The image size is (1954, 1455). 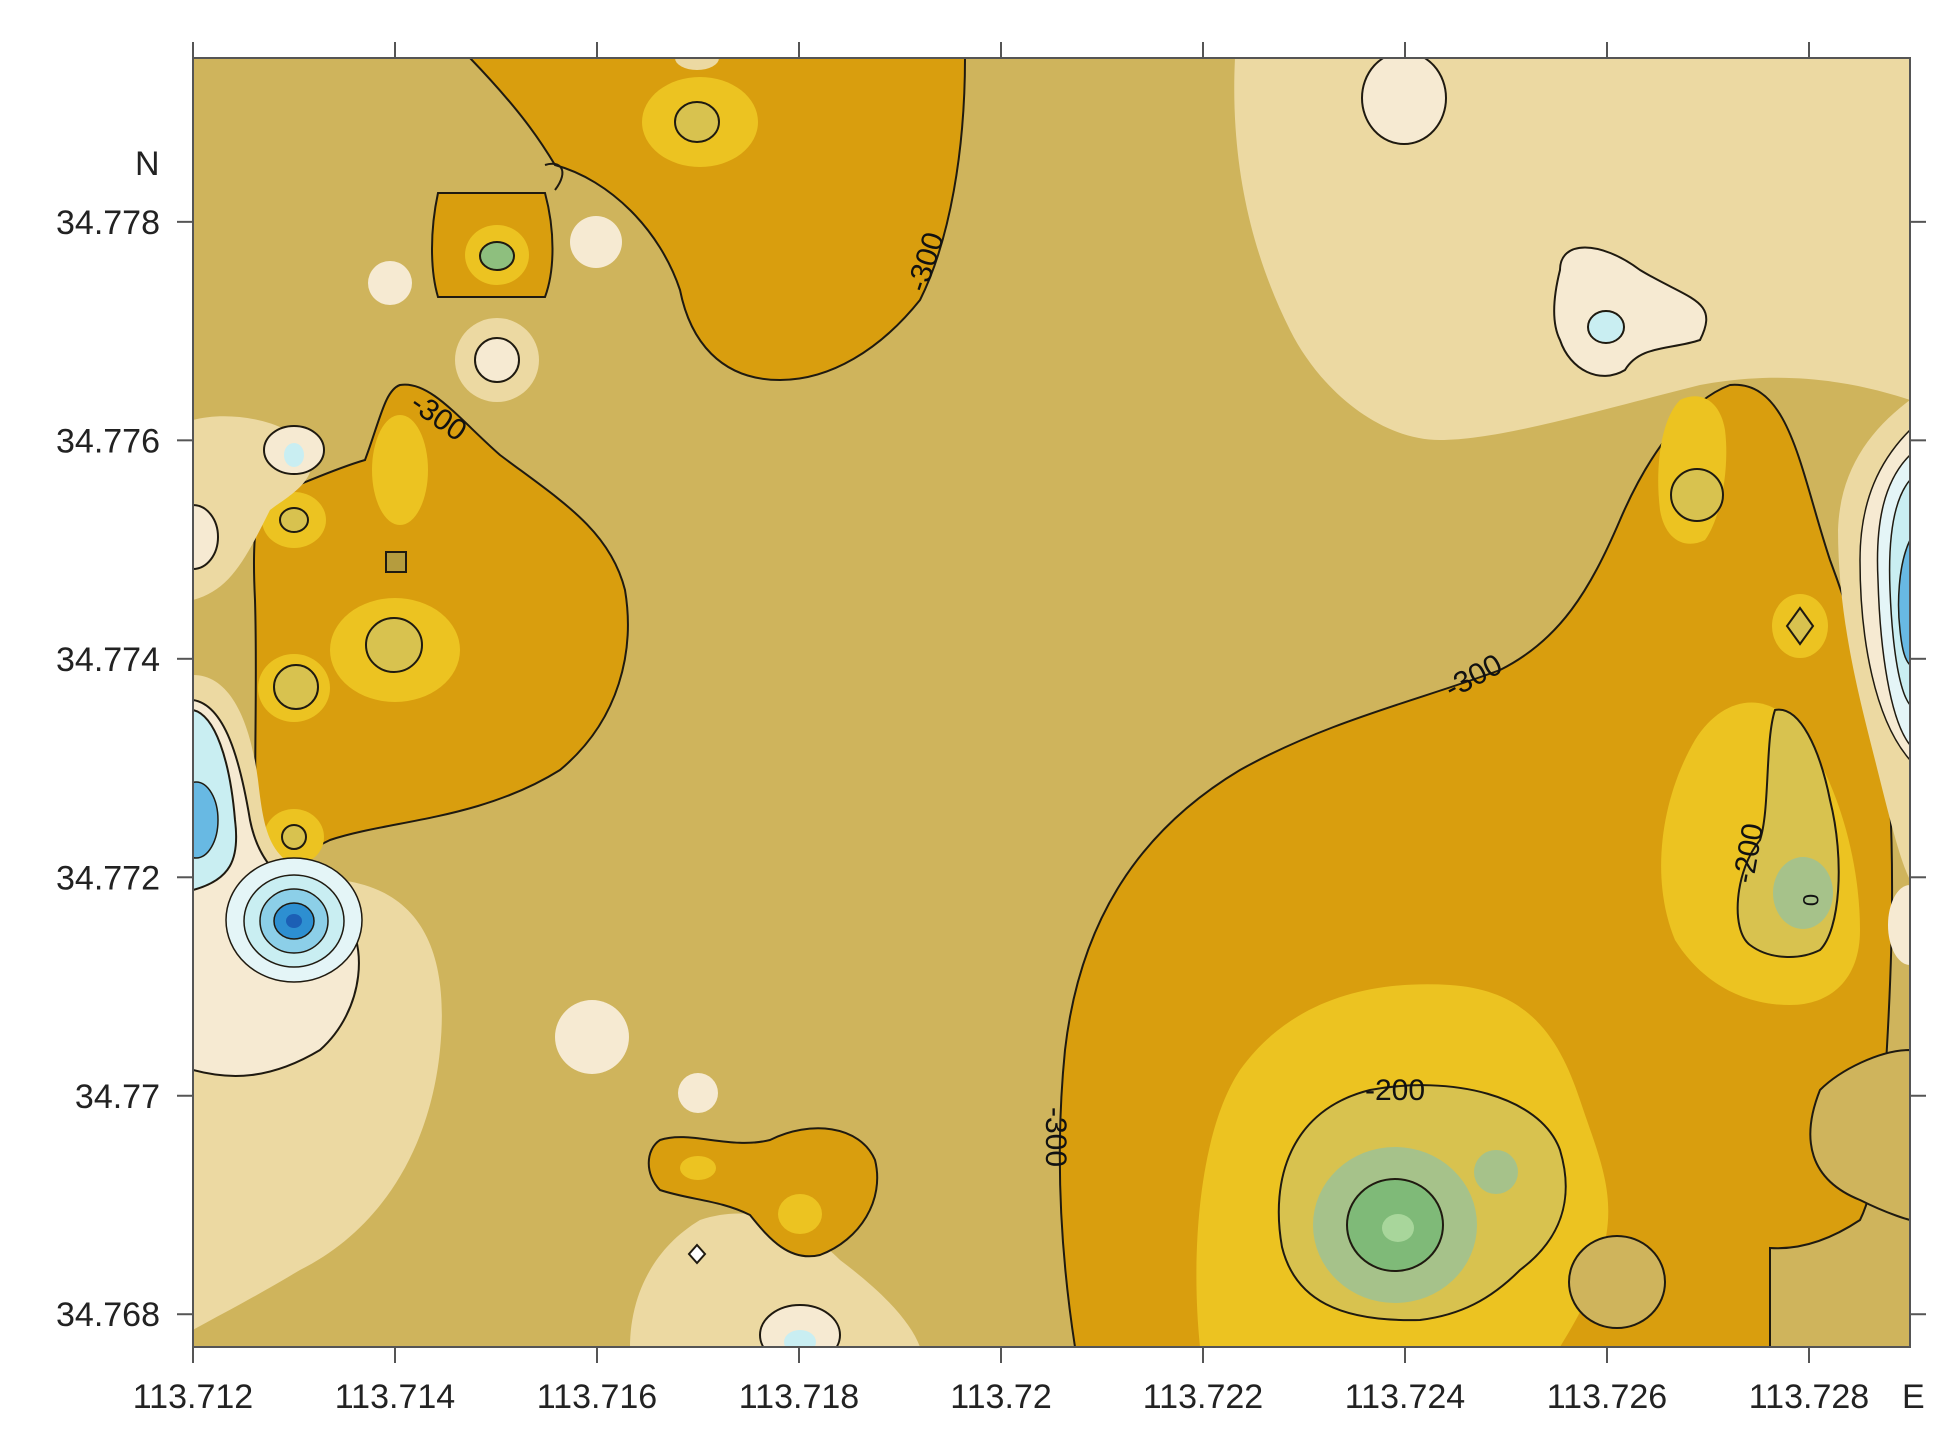 I want to click on y-tick-label: 34.768, so click(x=108, y=1315).